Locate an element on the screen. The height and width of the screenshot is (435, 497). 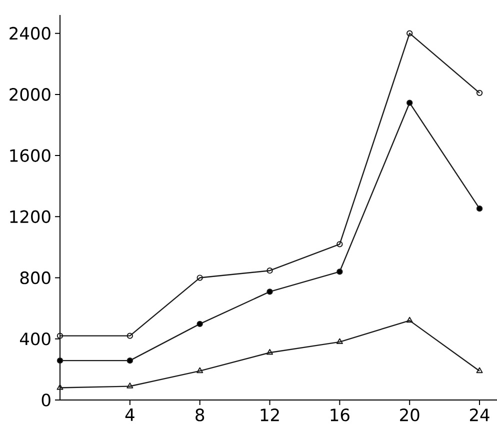
x-tick-label: 20 is located at coordinates (410, 415).